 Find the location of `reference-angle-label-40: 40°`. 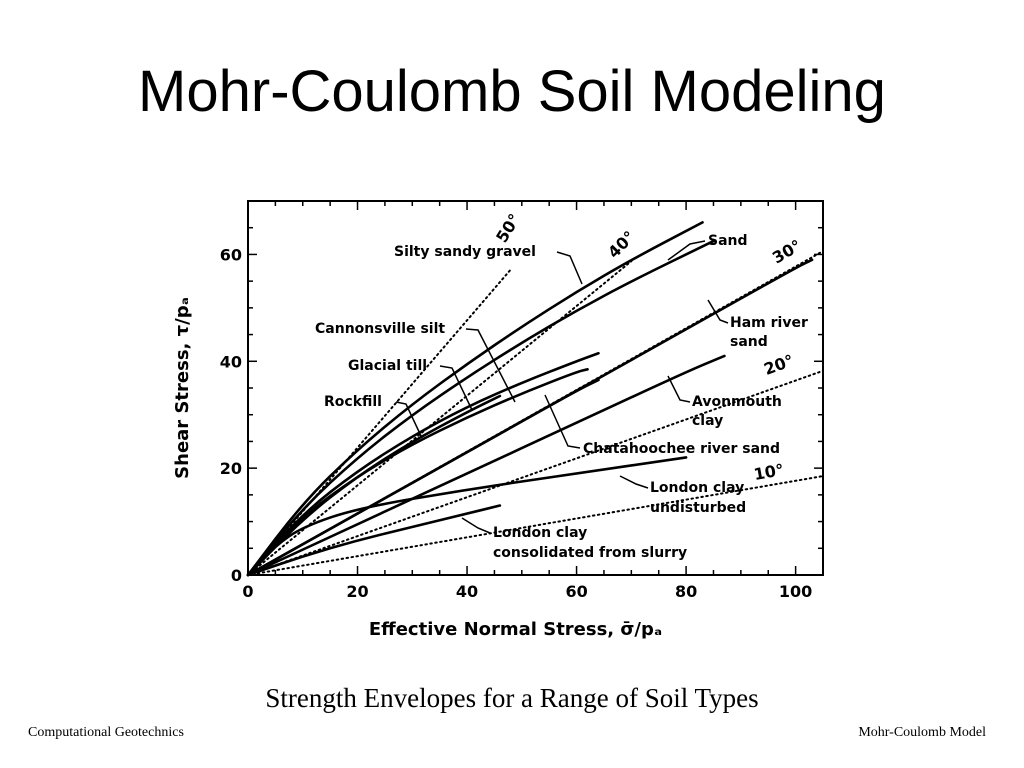

reference-angle-label-40: 40° is located at coordinates (621, 244).